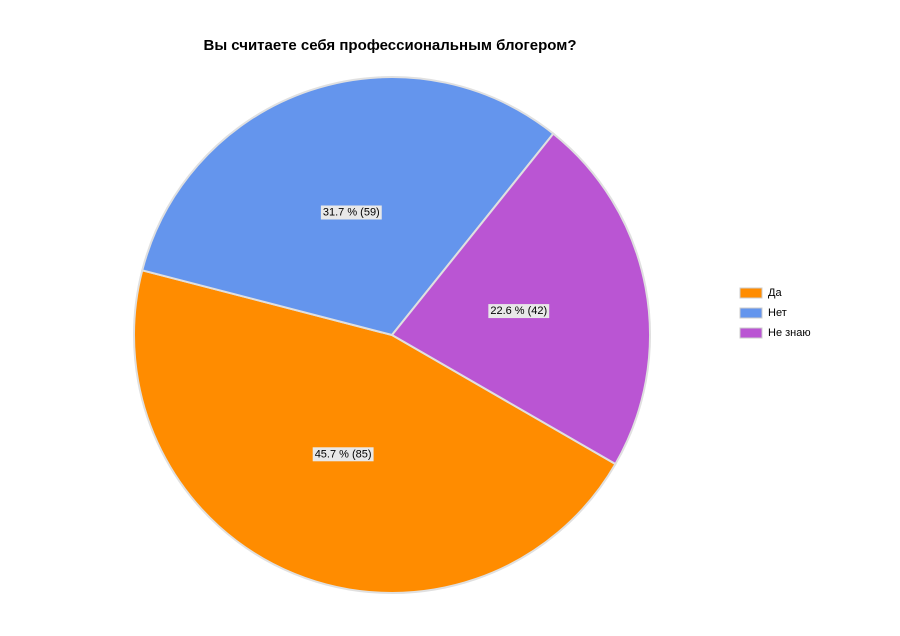 Image resolution: width=900 pixels, height=636 pixels. What do you see at coordinates (789, 333) in the screenshot?
I see `legend-label: Не знаю` at bounding box center [789, 333].